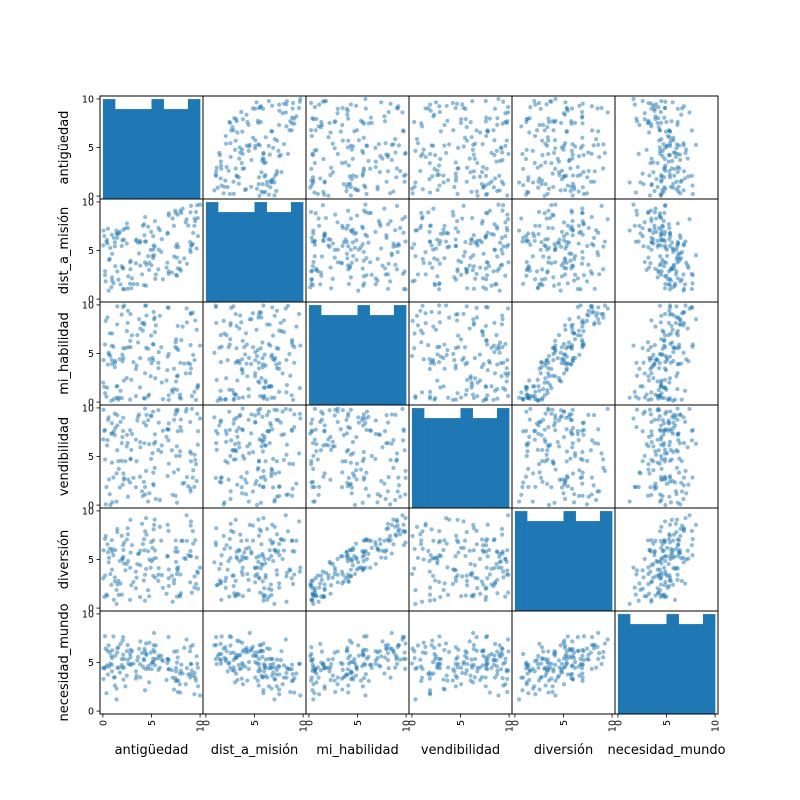 The image size is (800, 800). Describe the element at coordinates (716, 726) in the screenshot. I see `x-tick-label: 10` at that location.